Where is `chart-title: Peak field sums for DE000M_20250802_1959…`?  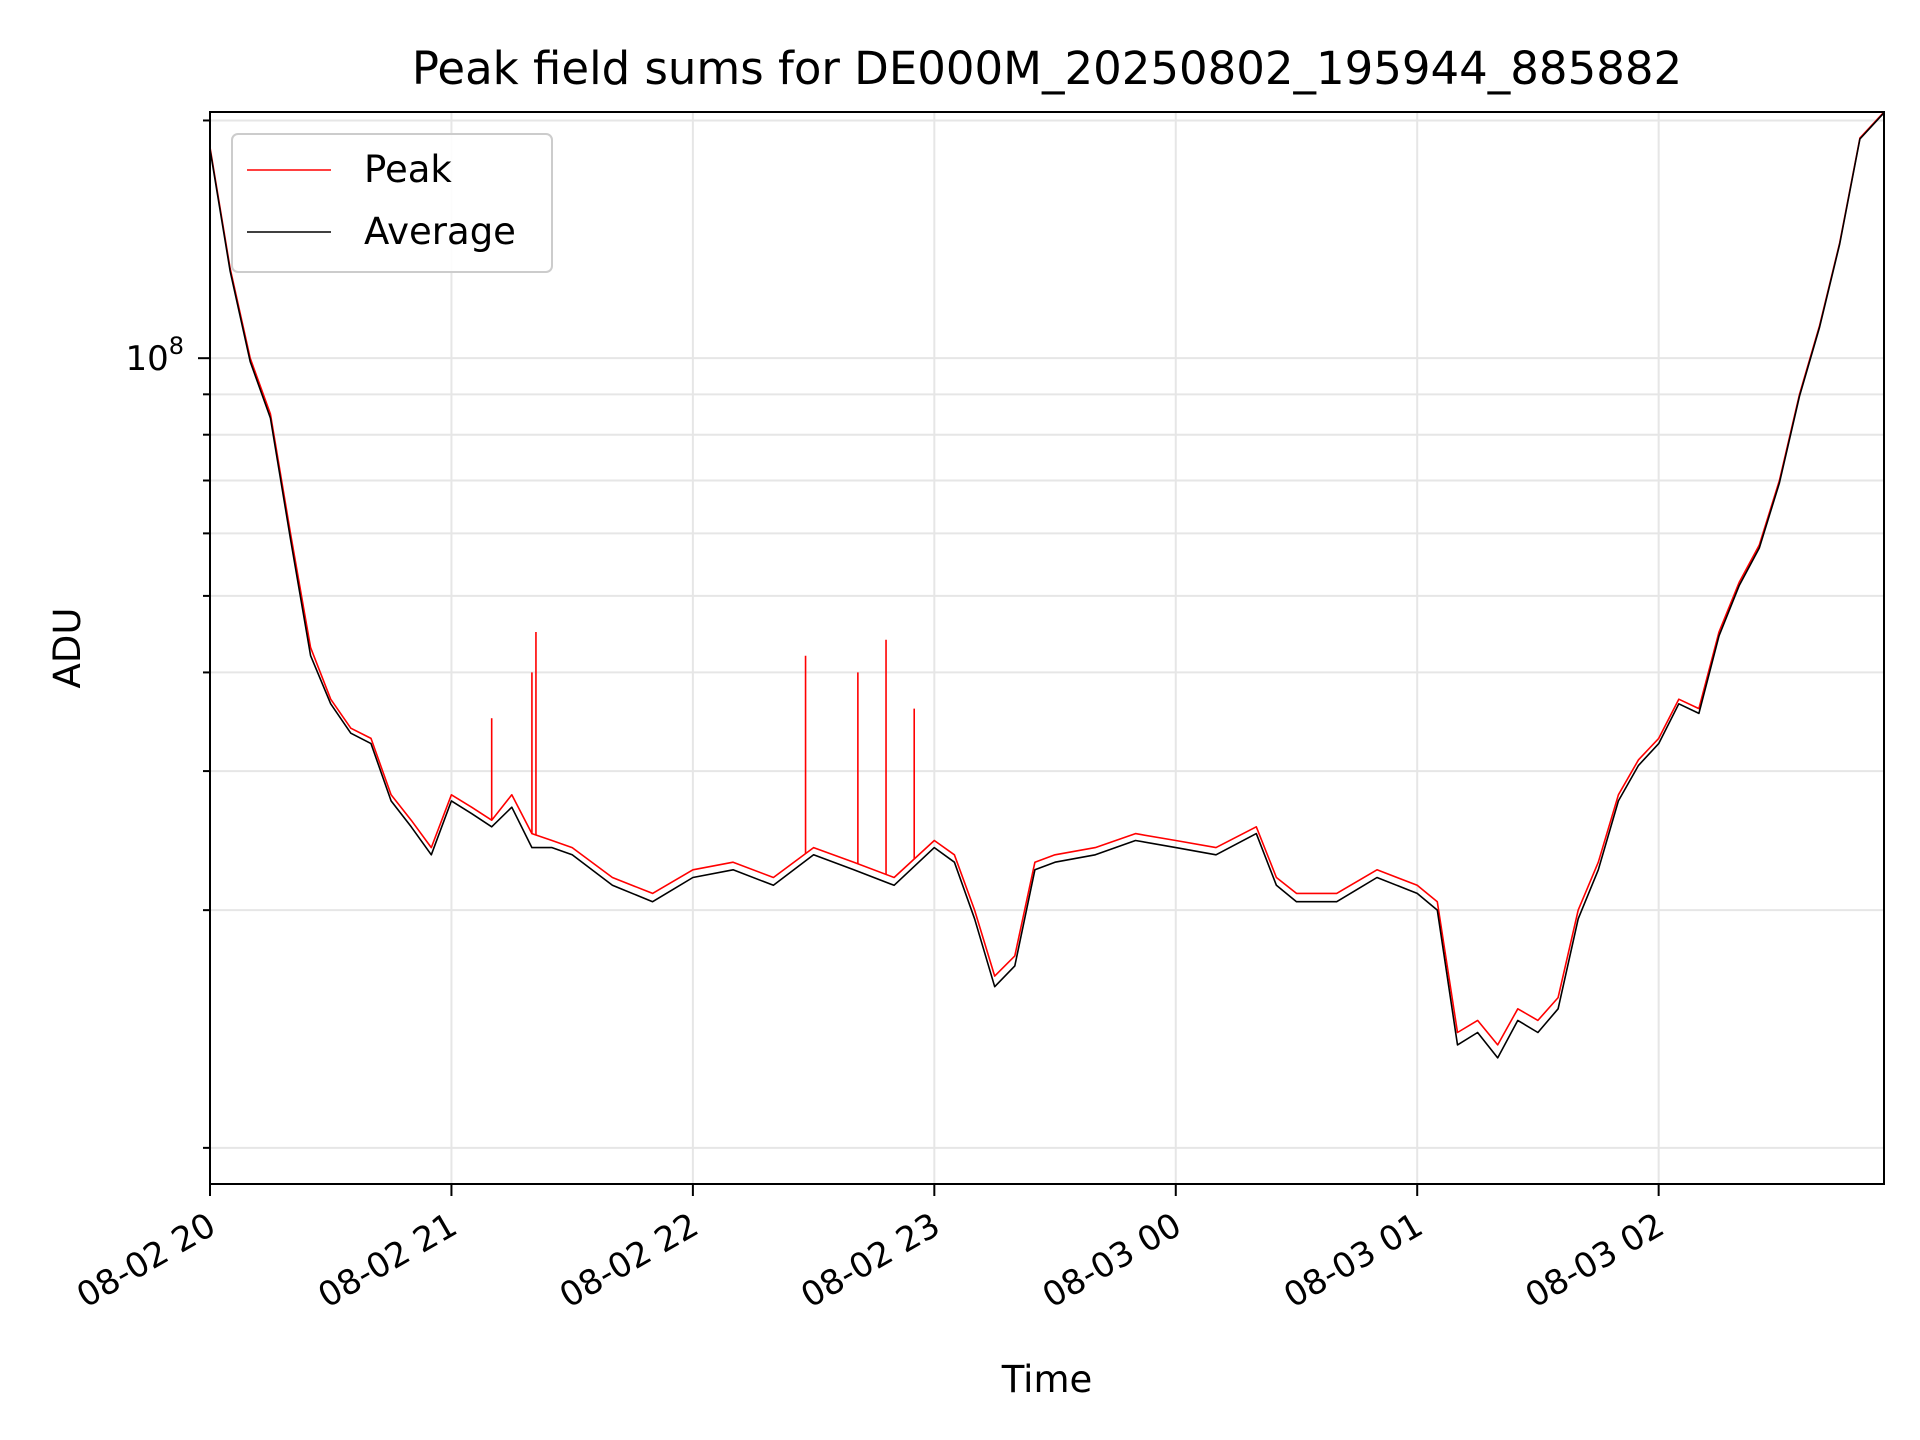
chart-title: Peak field sums for DE000M_20250802_1959… is located at coordinates (1047, 68).